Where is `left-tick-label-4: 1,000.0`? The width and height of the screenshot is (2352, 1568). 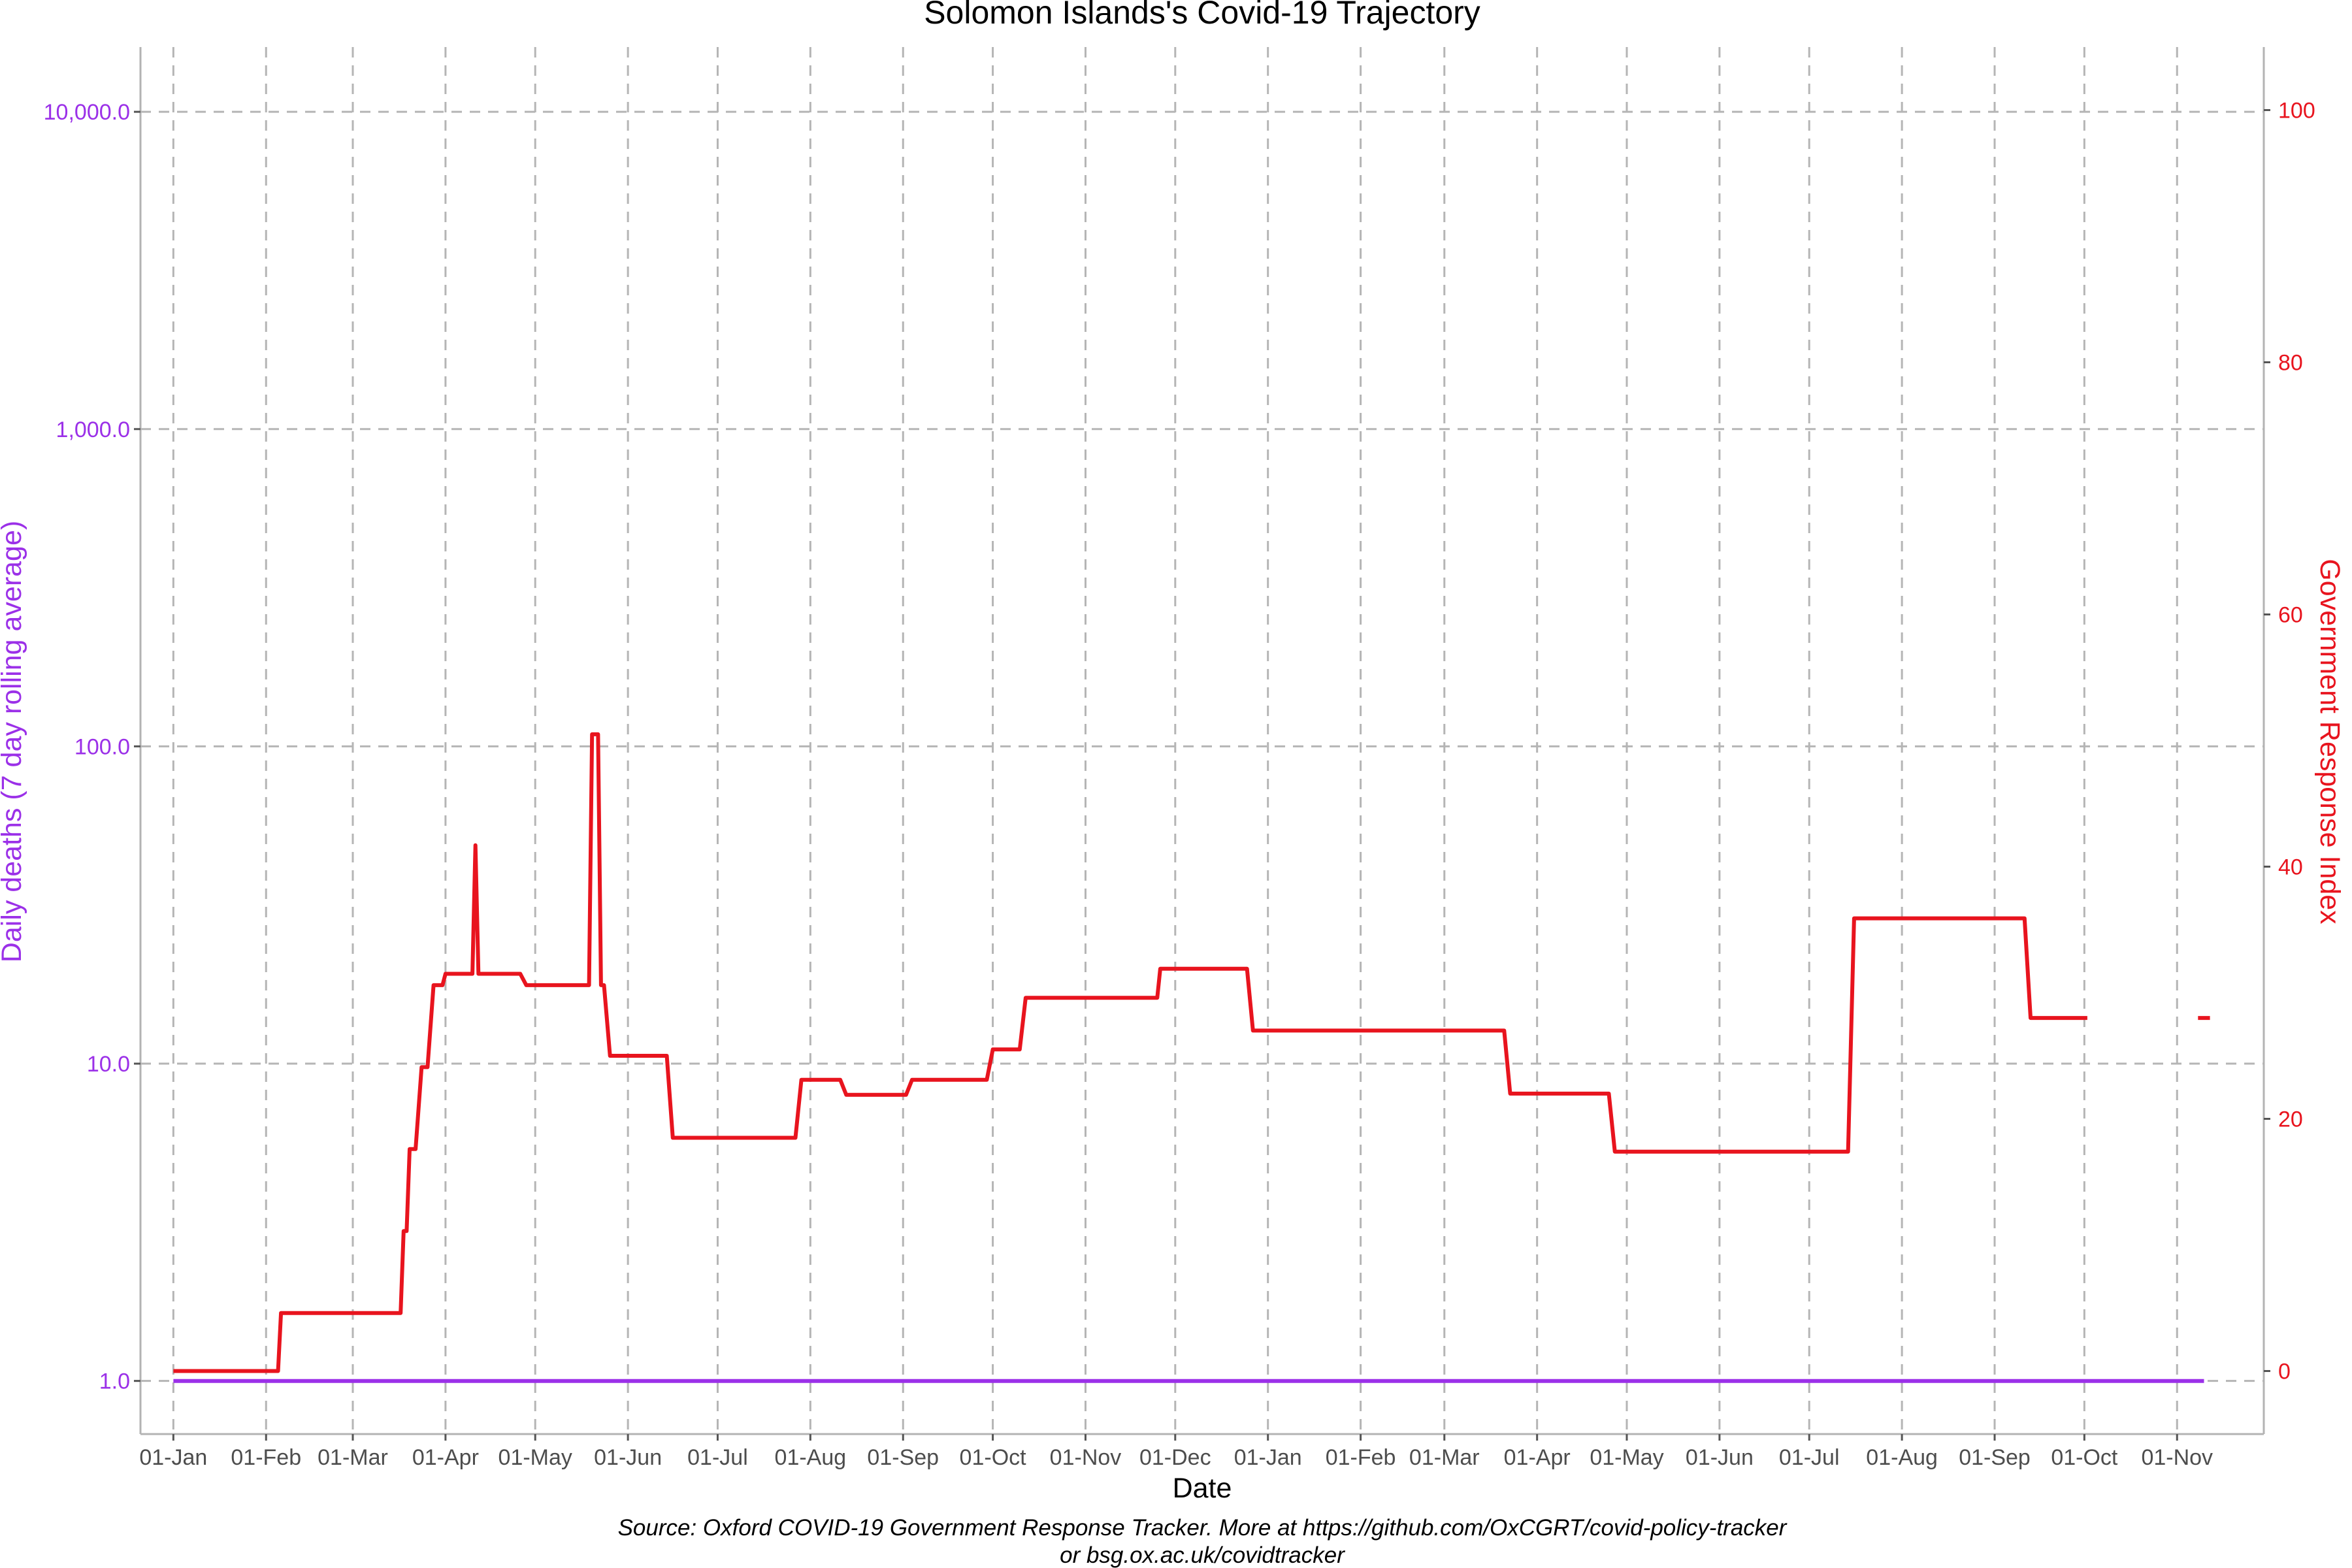 left-tick-label-4: 1,000.0 is located at coordinates (93, 429).